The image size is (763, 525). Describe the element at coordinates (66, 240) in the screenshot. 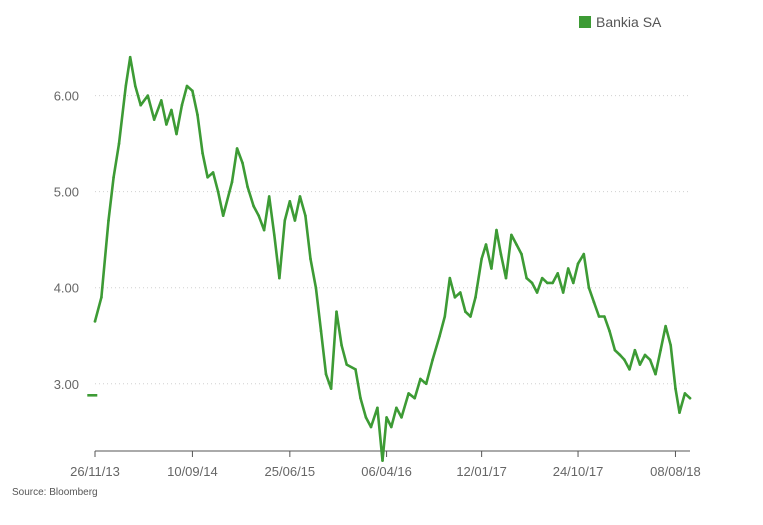

I see `y-ticks: 3.00 4.00 5.00 6.00` at that location.